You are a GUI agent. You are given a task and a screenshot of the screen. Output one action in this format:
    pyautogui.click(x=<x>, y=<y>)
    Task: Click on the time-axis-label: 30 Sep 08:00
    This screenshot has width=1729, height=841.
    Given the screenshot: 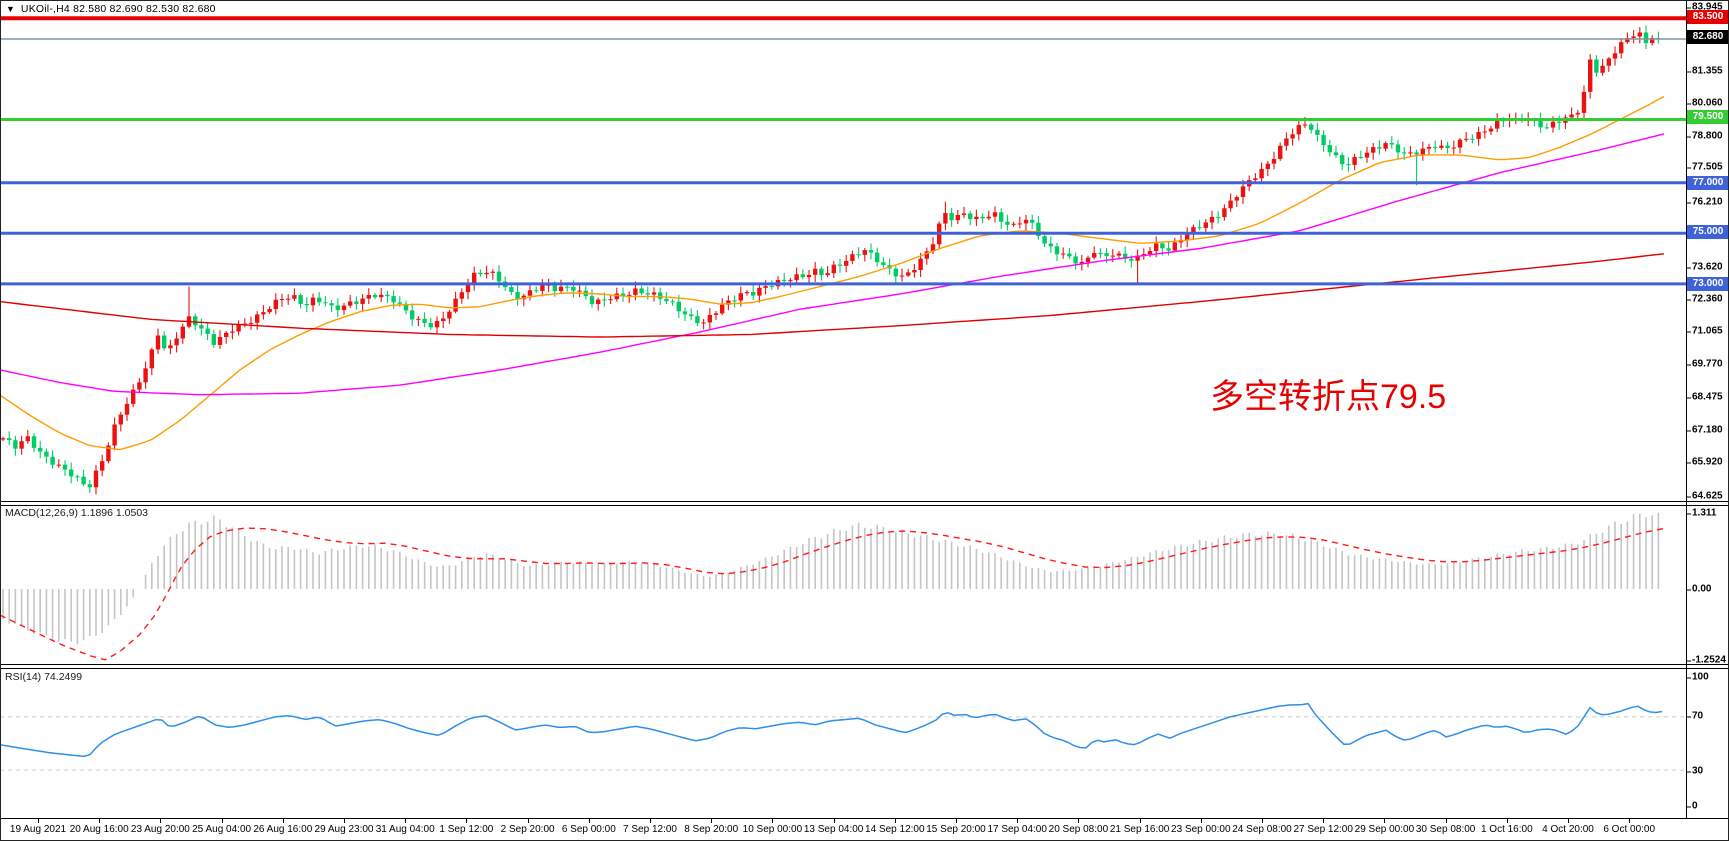 What is the action you would take?
    pyautogui.click(x=1445, y=829)
    